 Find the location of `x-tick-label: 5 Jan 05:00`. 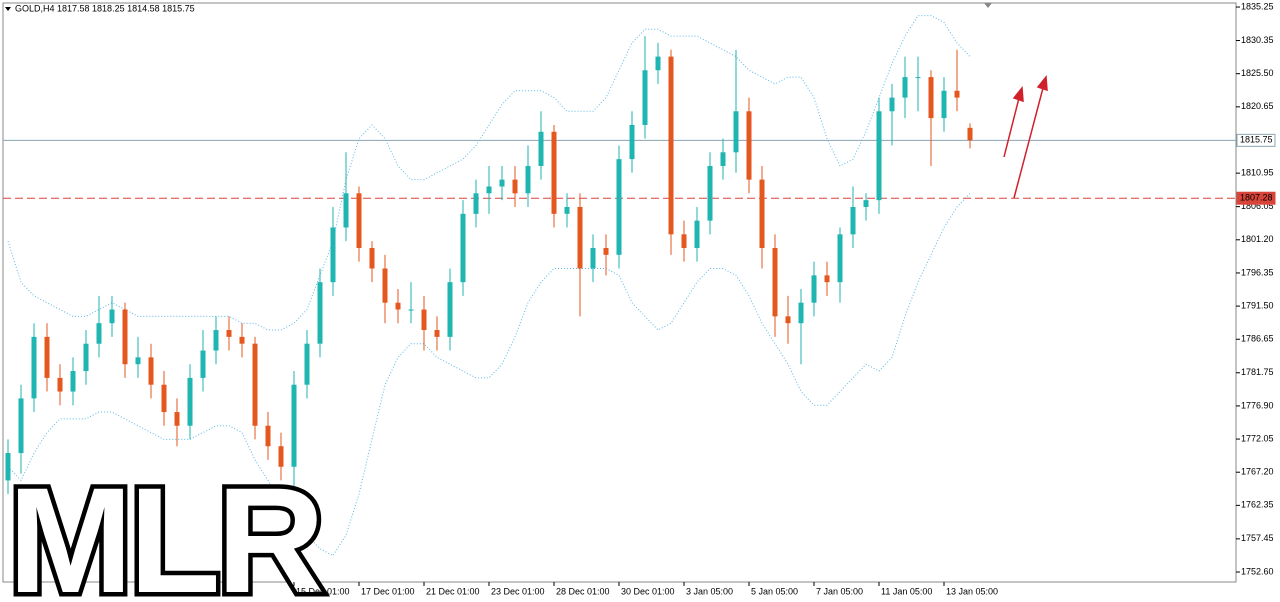

x-tick-label: 5 Jan 05:00 is located at coordinates (774, 591).